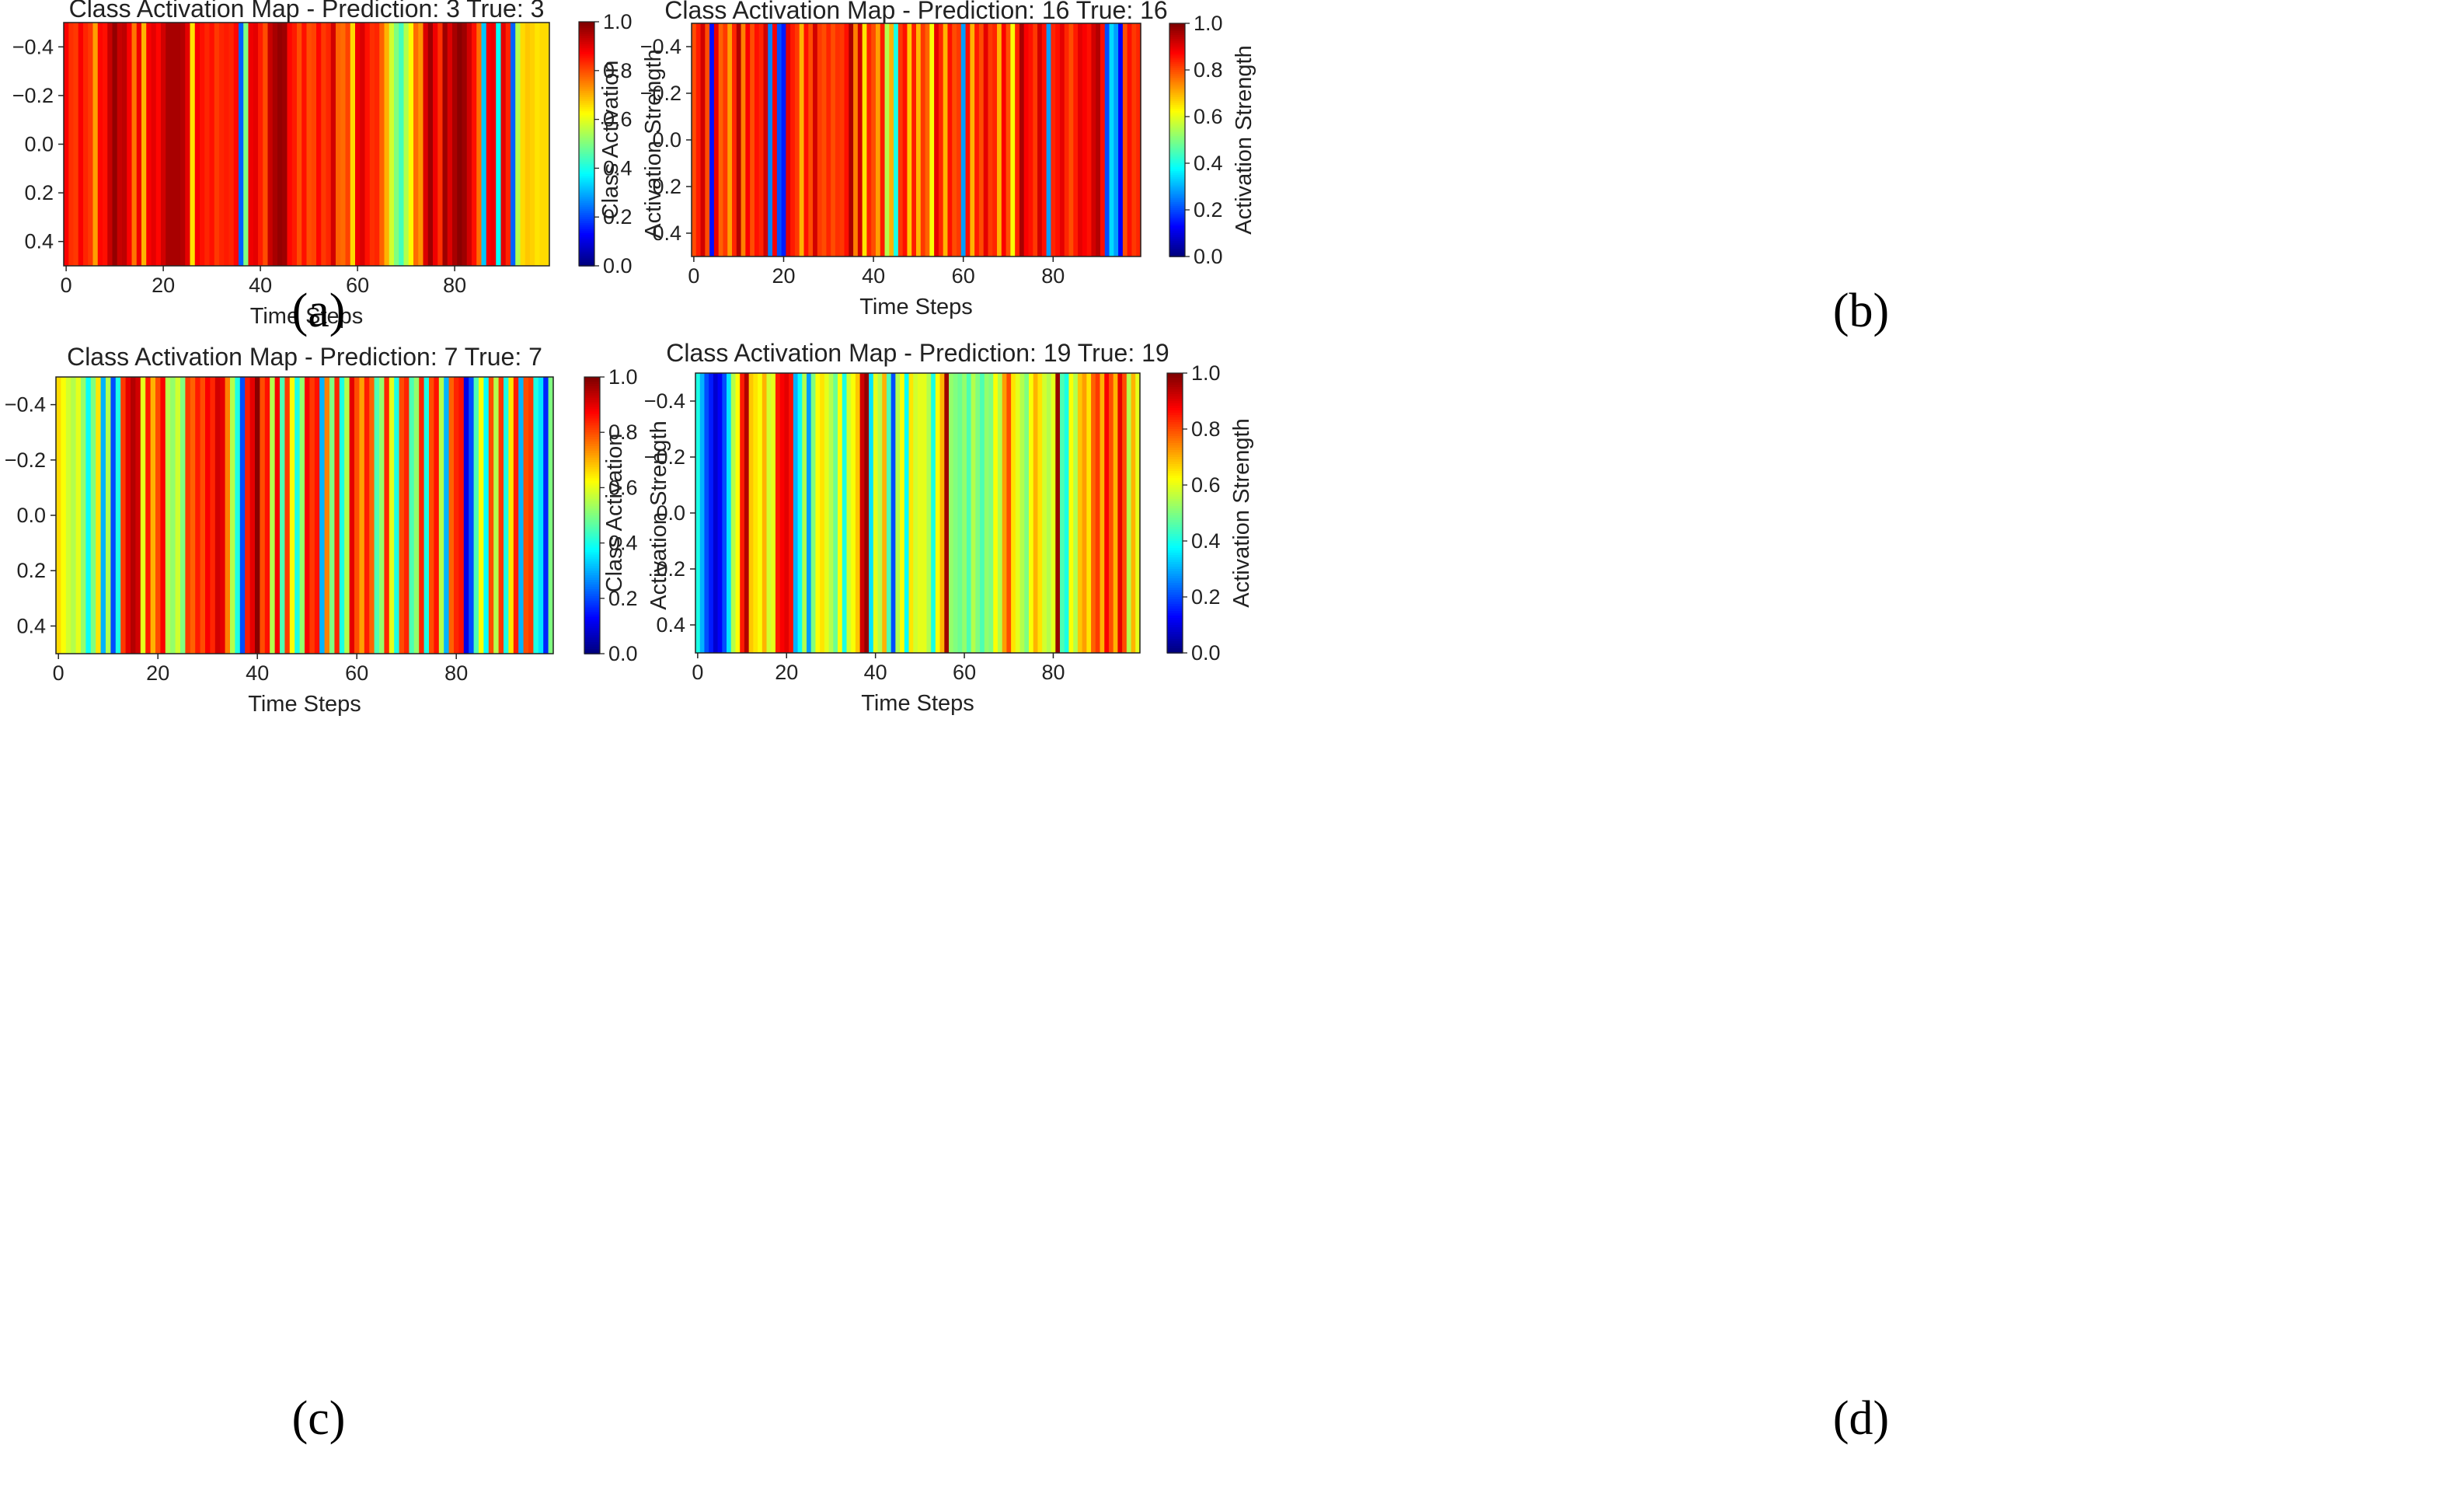 The image size is (2464, 1497). What do you see at coordinates (618, 168) in the screenshot?
I see `colorbar-tick-label: 0.4` at bounding box center [618, 168].